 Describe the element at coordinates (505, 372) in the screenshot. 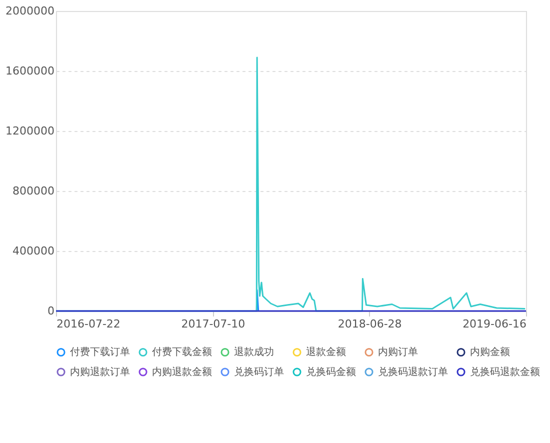

I see `legend-label: 兑换码退款金额` at that location.